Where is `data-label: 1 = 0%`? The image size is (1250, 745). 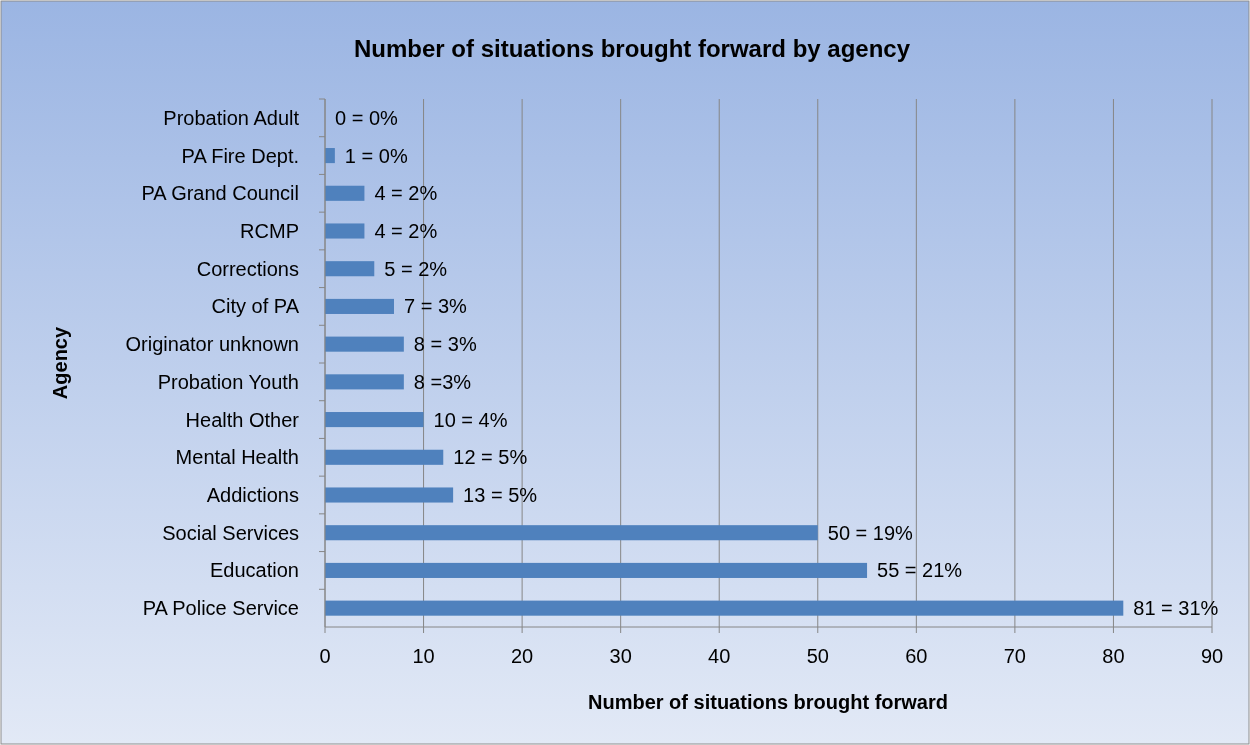
data-label: 1 = 0% is located at coordinates (376, 155).